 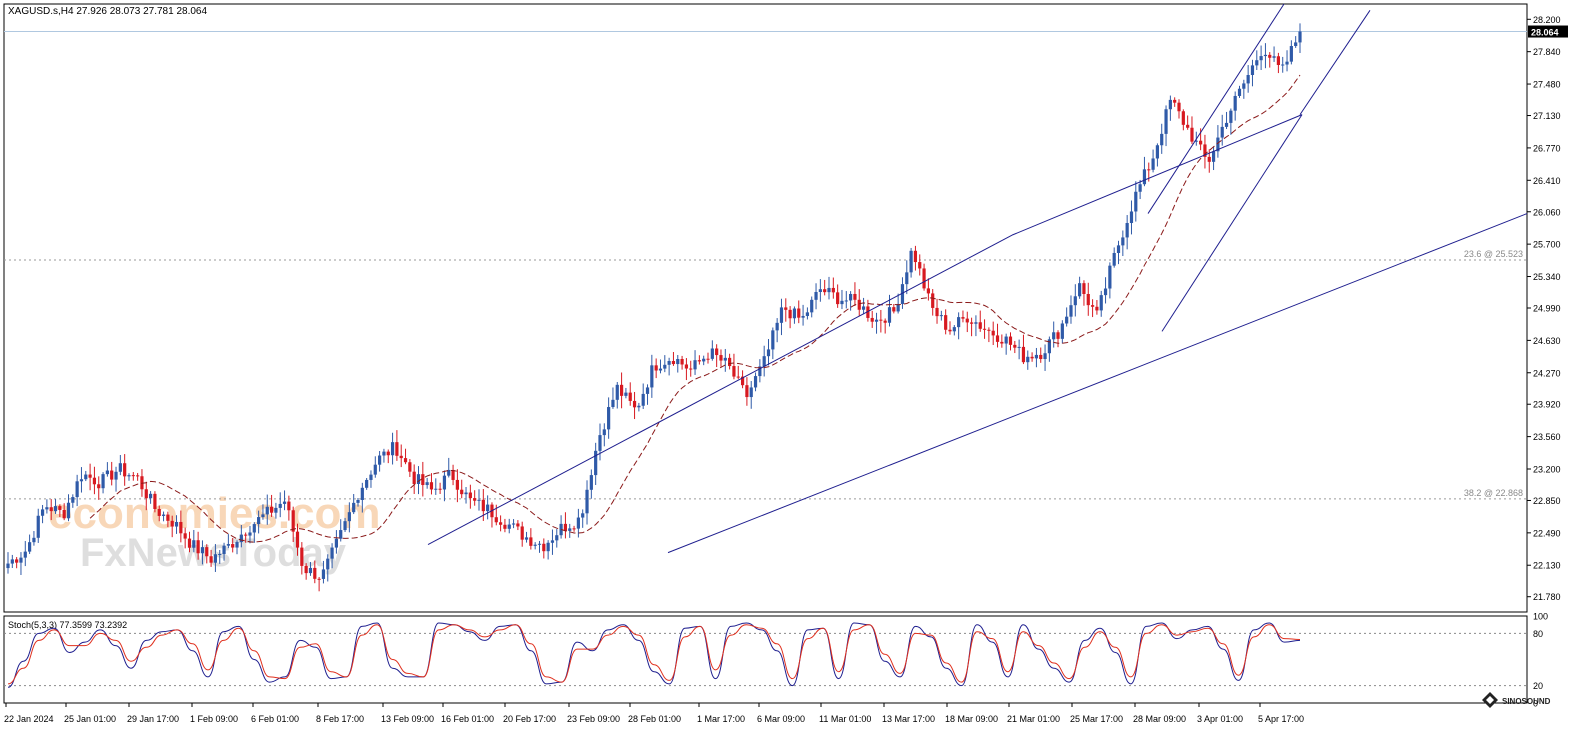 What do you see at coordinates (1493, 254) in the screenshot?
I see `fib-level-label: 23.6 @ 25.523` at bounding box center [1493, 254].